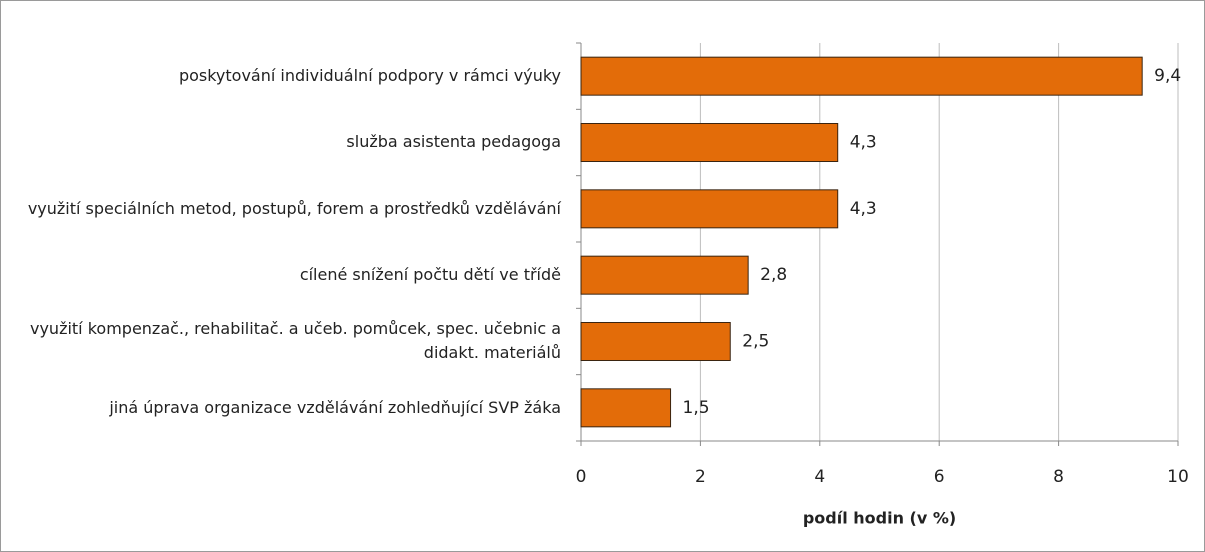  I want to click on value-label: 2,8, so click(773, 275).